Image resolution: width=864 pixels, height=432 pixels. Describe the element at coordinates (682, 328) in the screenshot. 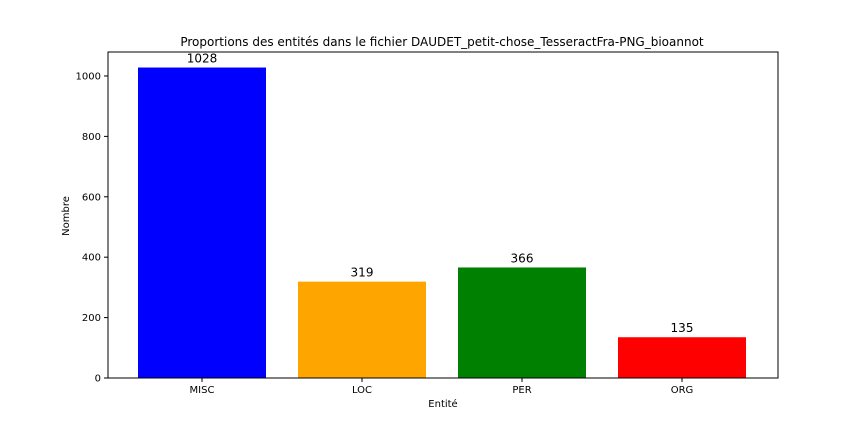

I see `data-label-org: 135` at that location.